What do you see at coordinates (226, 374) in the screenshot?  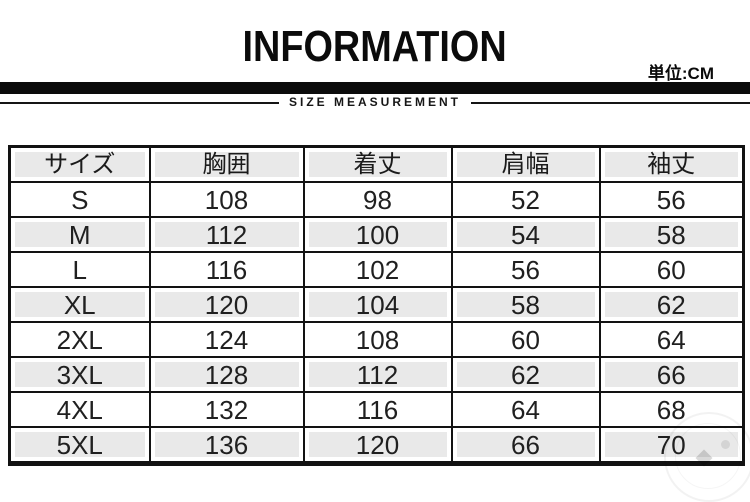 I see `value-cell: 128` at bounding box center [226, 374].